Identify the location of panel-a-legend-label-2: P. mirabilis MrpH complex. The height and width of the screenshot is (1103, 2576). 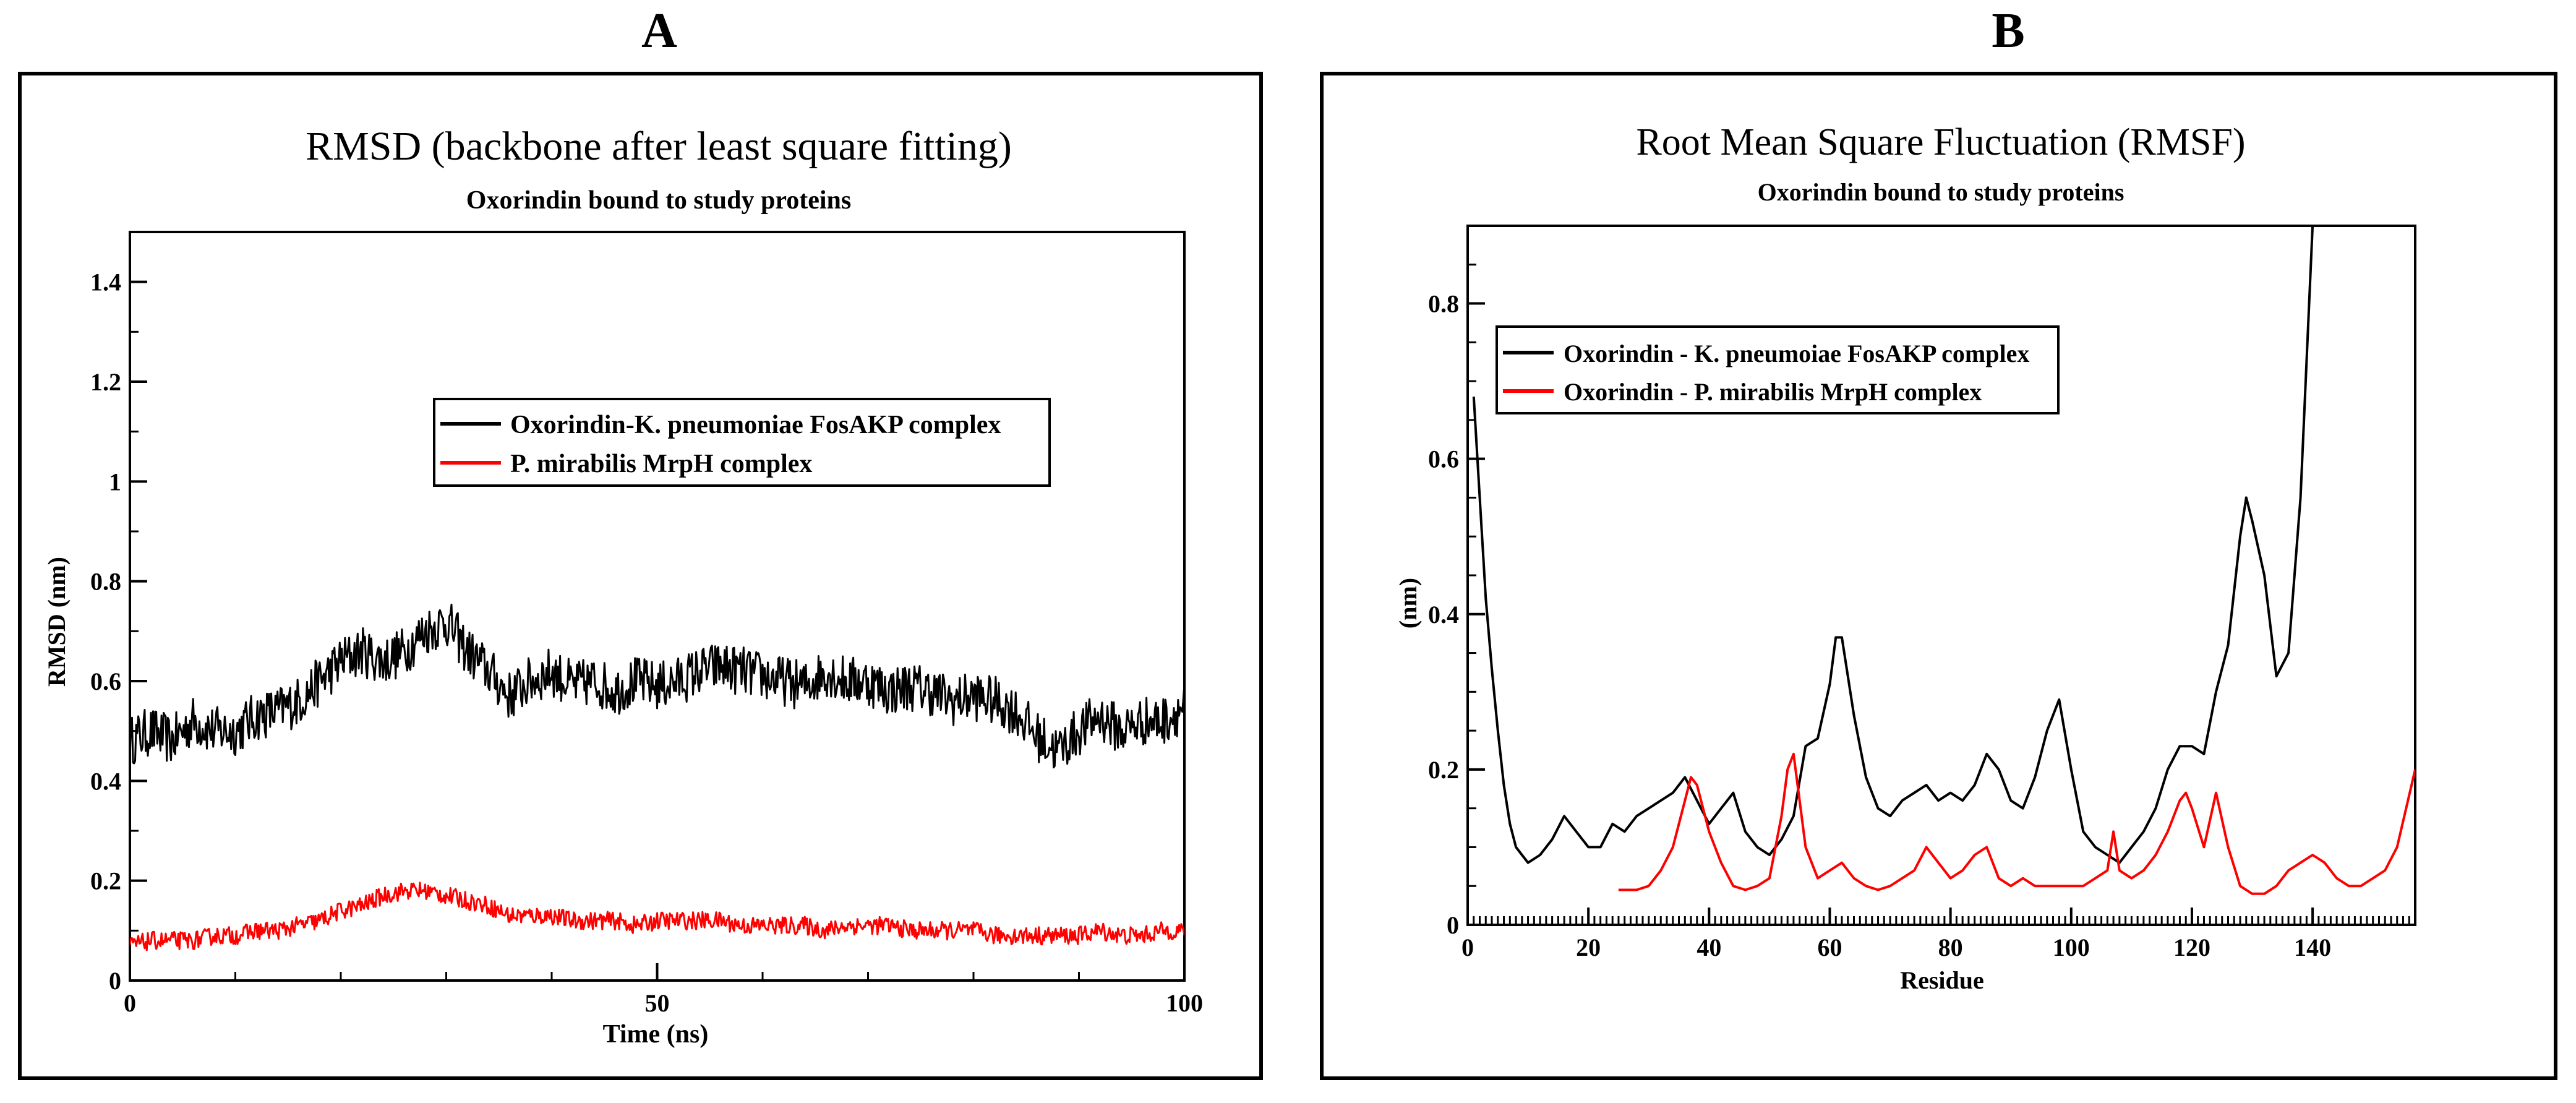
(661, 464).